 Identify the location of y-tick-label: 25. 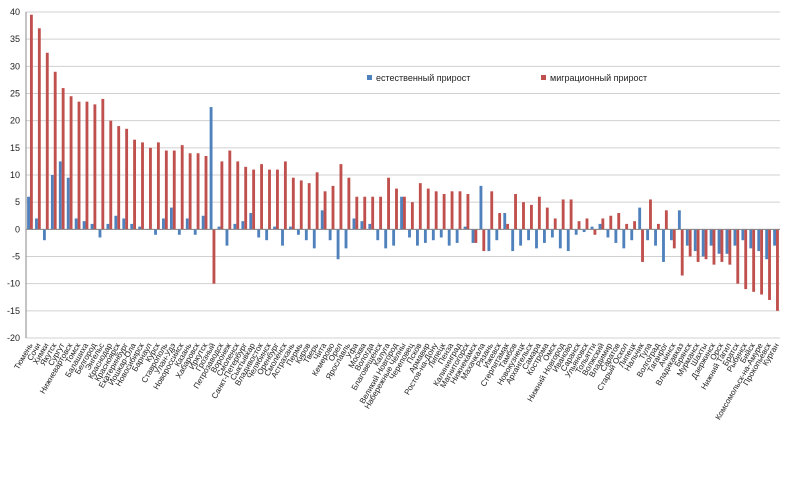
(15, 94).